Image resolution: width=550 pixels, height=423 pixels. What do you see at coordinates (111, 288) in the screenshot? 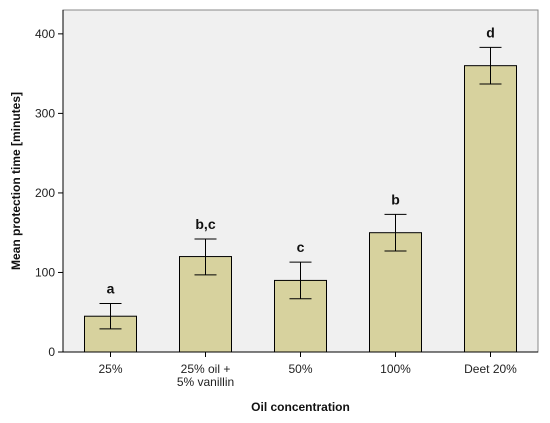
I see `significance-label: a` at bounding box center [111, 288].